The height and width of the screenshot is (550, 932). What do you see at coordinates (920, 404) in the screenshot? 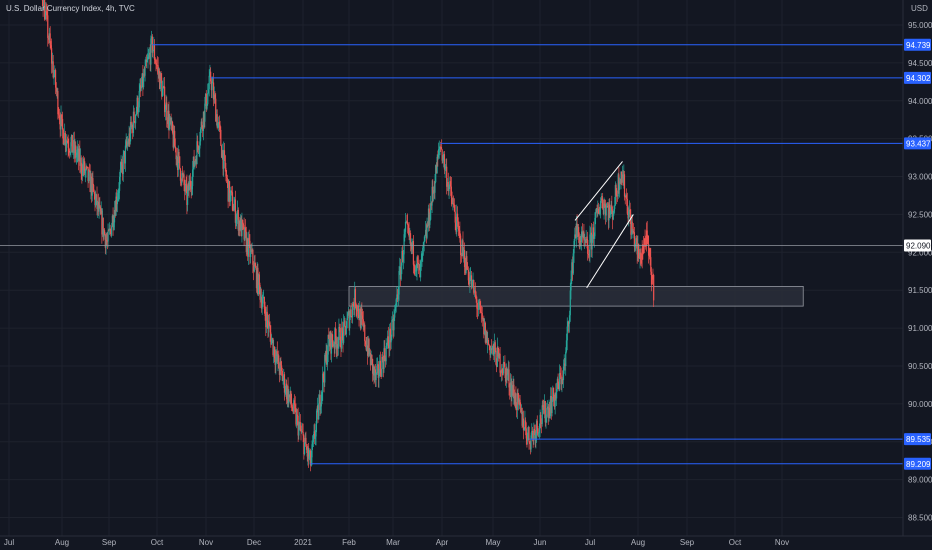
I see `price-tick-label: 90.000` at bounding box center [920, 404].